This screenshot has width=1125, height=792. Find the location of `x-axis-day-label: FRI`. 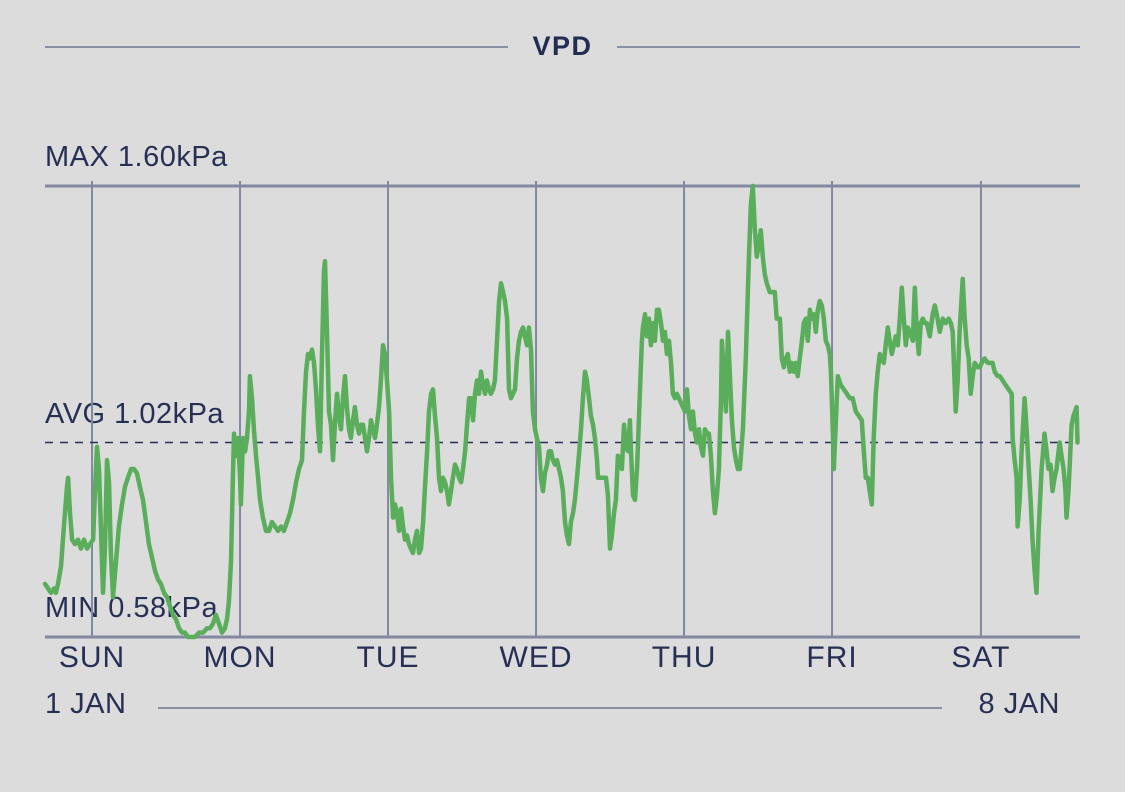

x-axis-day-label: FRI is located at coordinates (832, 657).